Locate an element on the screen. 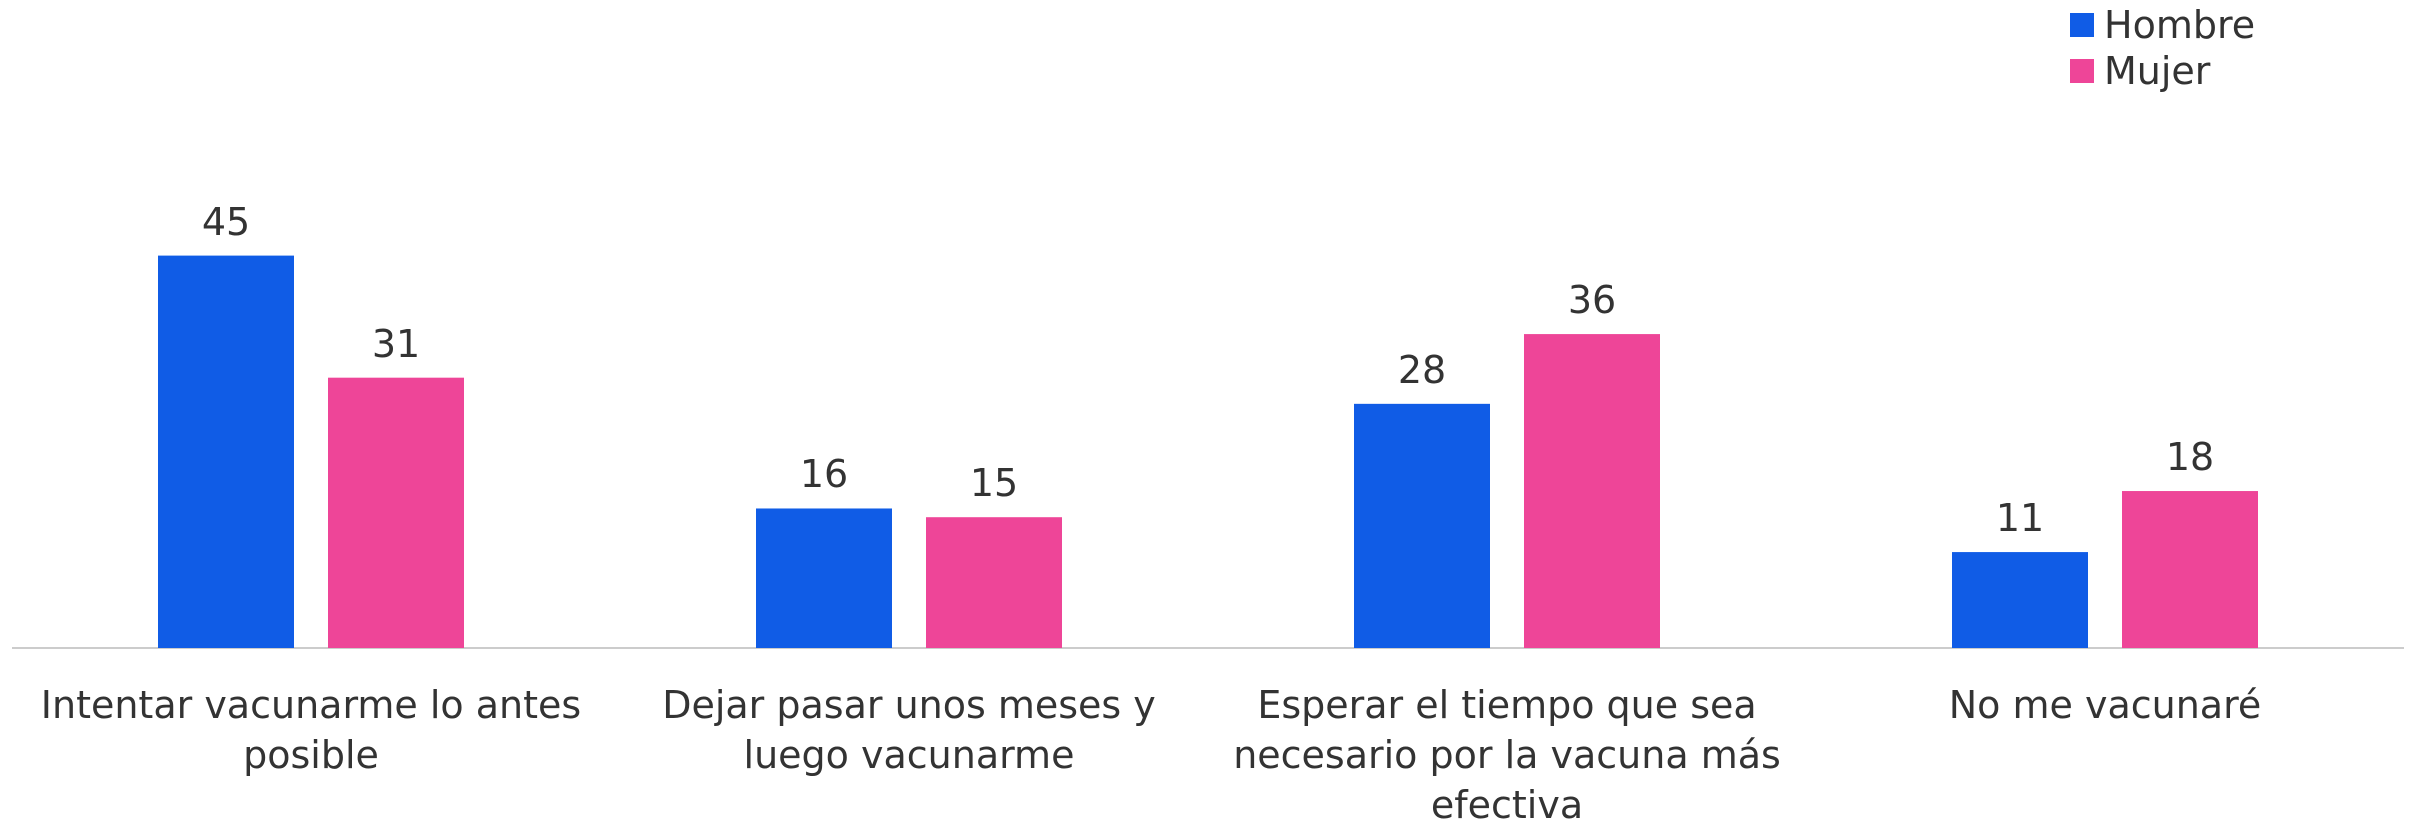 The width and height of the screenshot is (2417, 826). data-label: 15 is located at coordinates (994, 483).